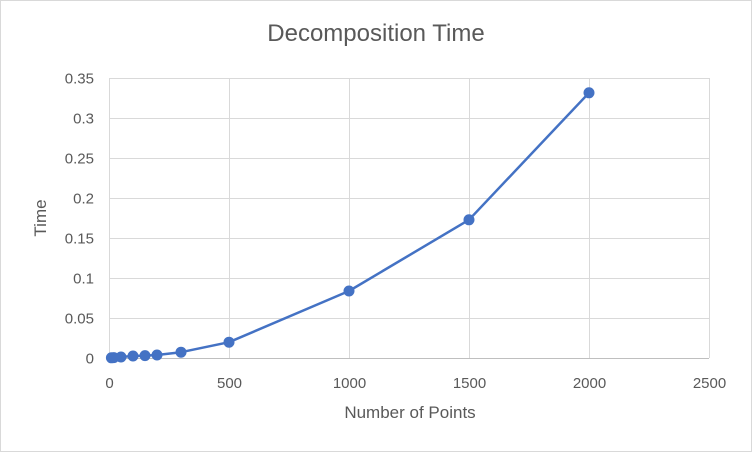 The width and height of the screenshot is (752, 452). Describe the element at coordinates (376, 33) in the screenshot. I see `chart-title: Decomposition Time` at that location.